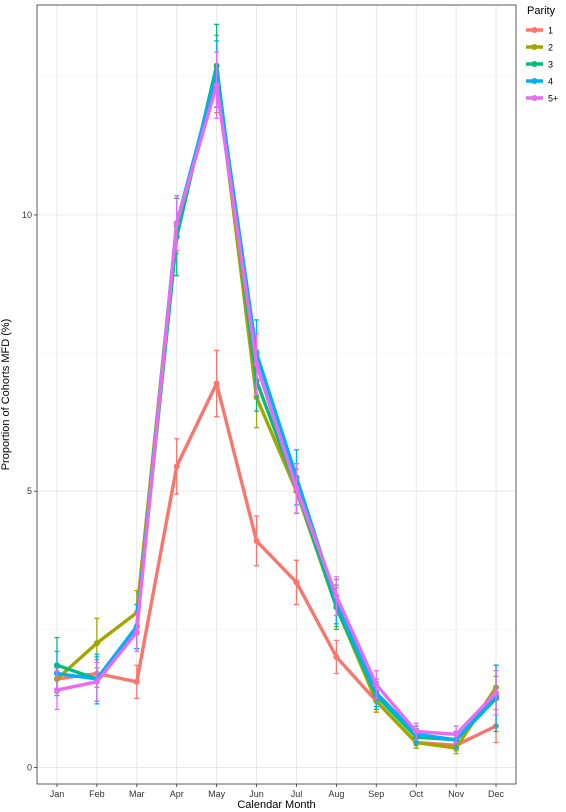  What do you see at coordinates (550, 82) in the screenshot?
I see `legend-label: 4` at bounding box center [550, 82].